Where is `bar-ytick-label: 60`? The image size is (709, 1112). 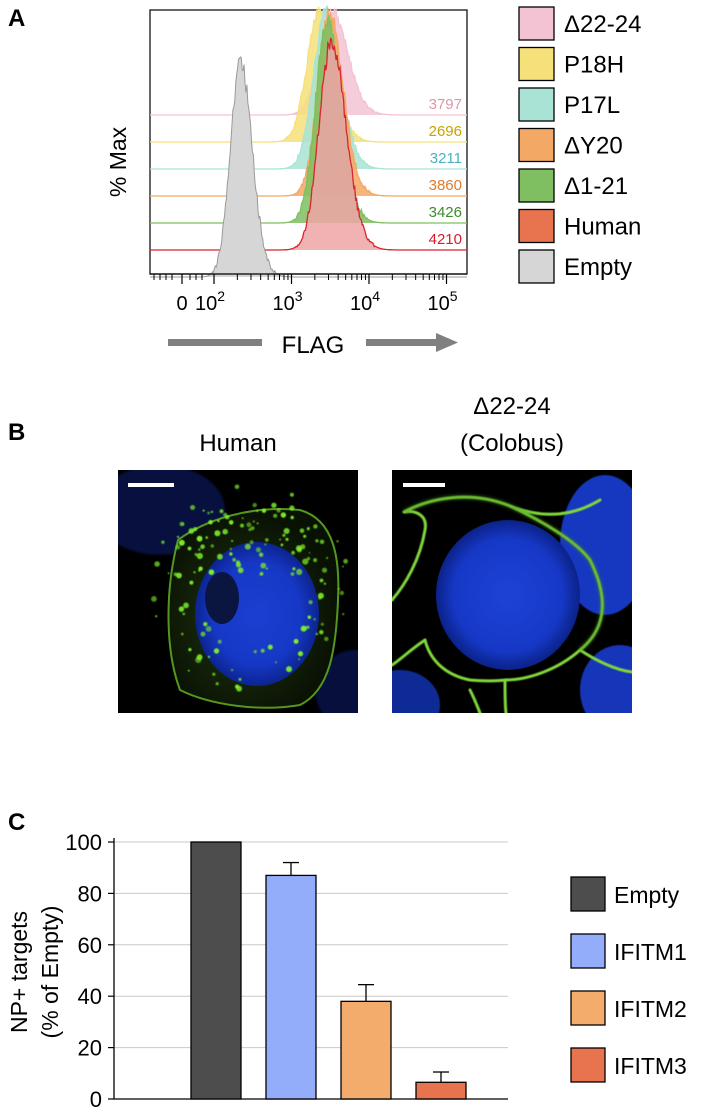 bar-ytick-label: 60 is located at coordinates (90, 945).